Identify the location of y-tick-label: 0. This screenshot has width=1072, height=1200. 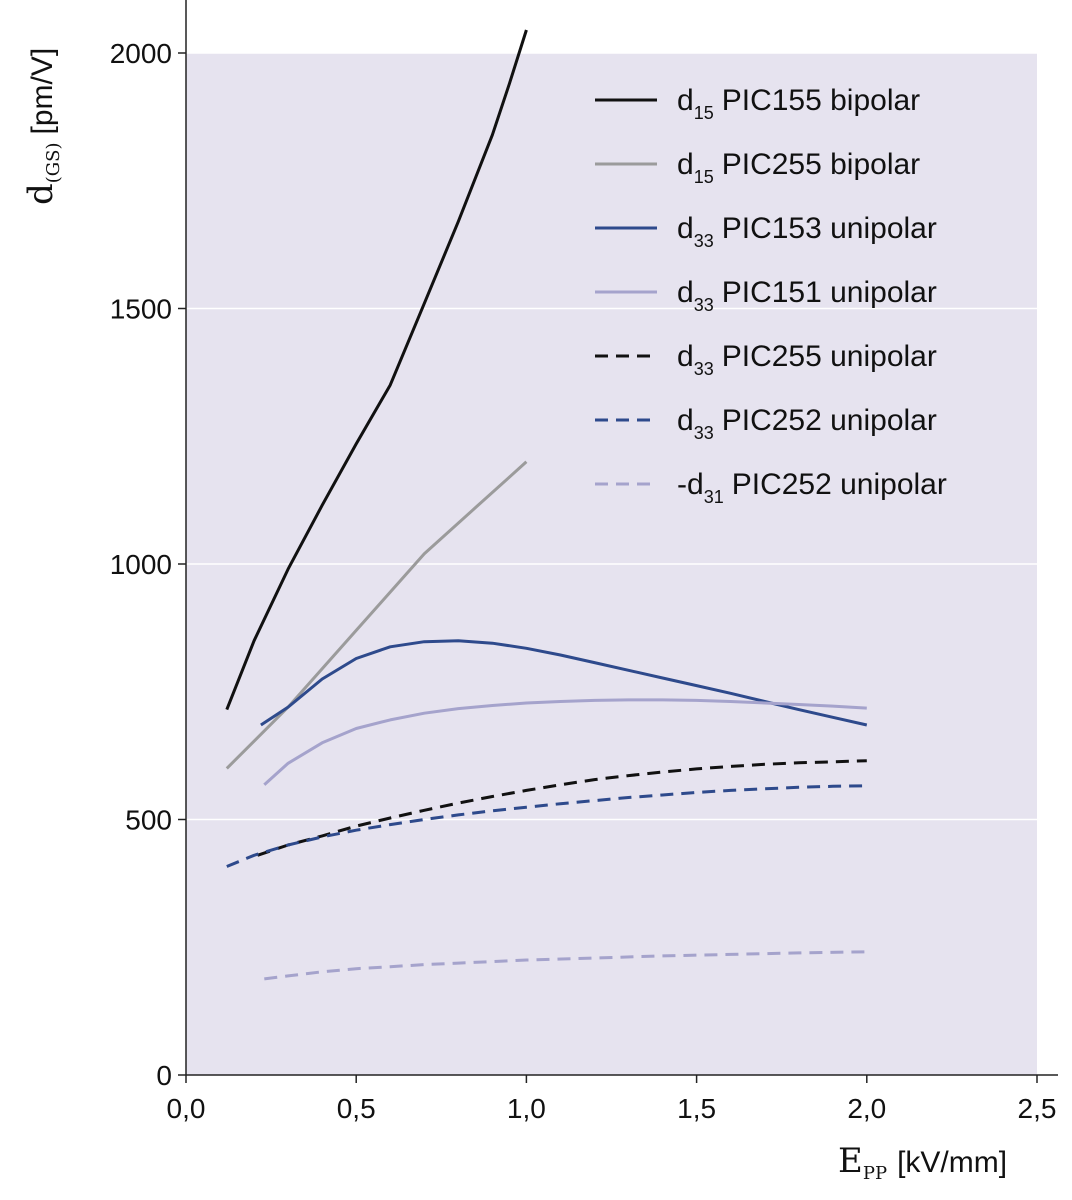
(164, 1075).